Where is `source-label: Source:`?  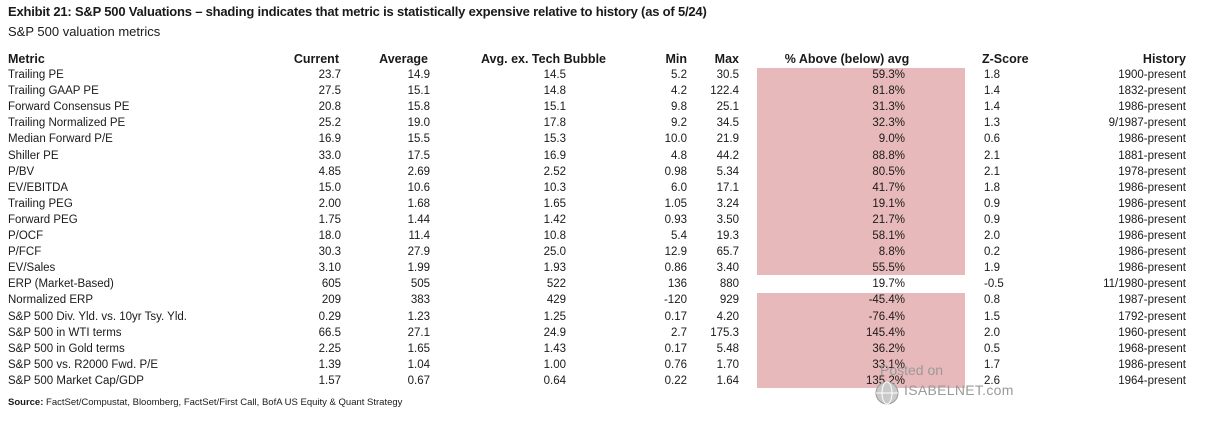 source-label: Source: is located at coordinates (26, 402).